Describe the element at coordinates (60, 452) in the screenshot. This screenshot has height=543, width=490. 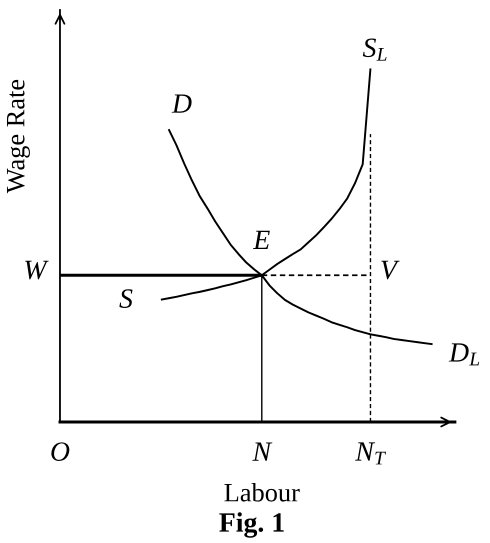
I see `x-tick-label: O` at that location.